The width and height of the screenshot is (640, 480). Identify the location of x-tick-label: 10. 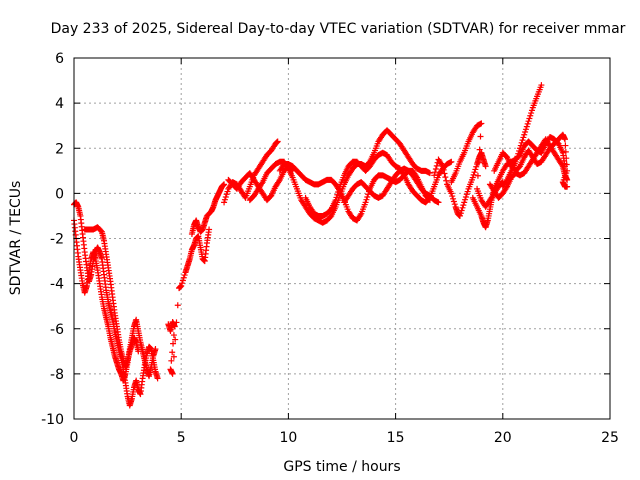
(288, 438).